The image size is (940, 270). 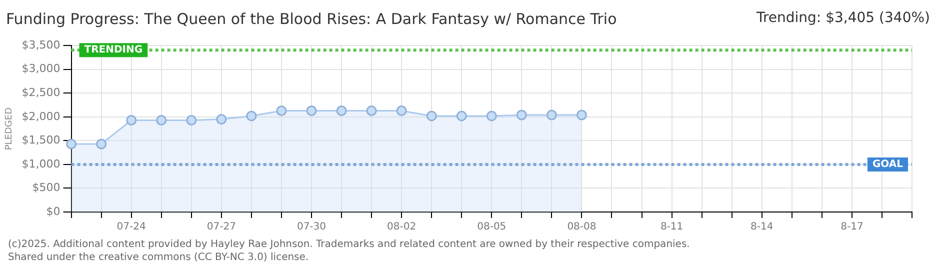 I want to click on y-tick-label: $1,500, so click(x=41, y=140).